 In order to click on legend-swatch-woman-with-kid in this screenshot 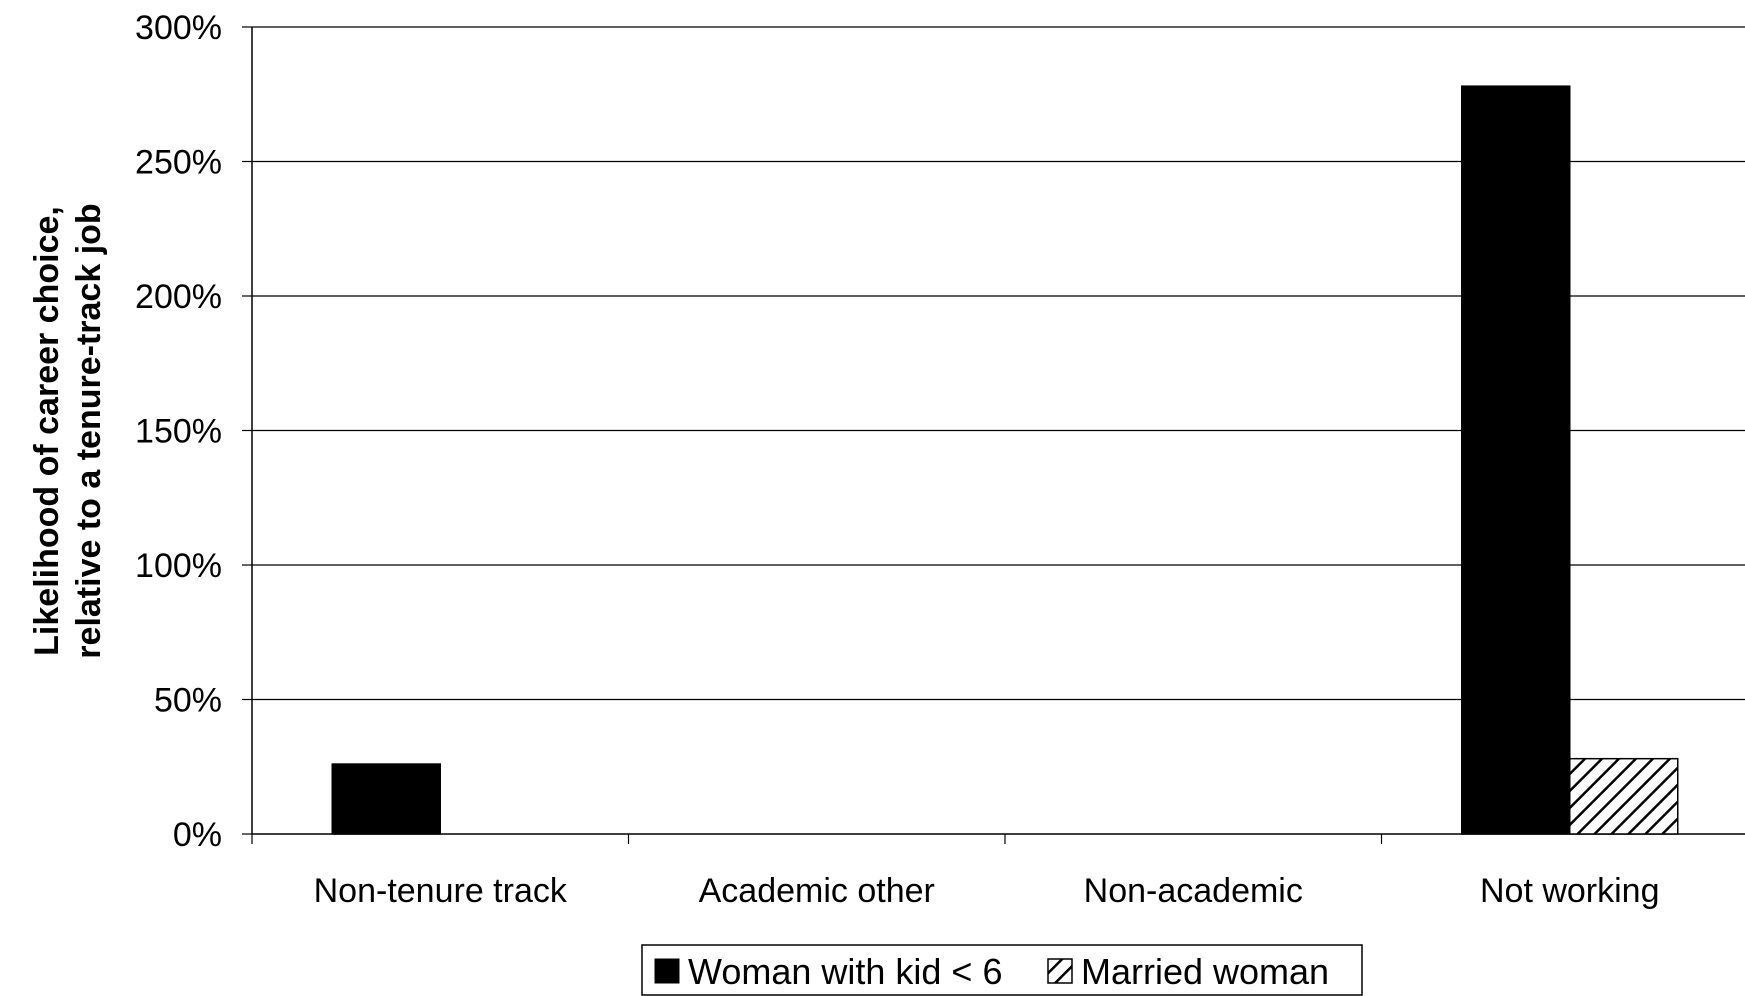, I will do `click(667, 971)`.